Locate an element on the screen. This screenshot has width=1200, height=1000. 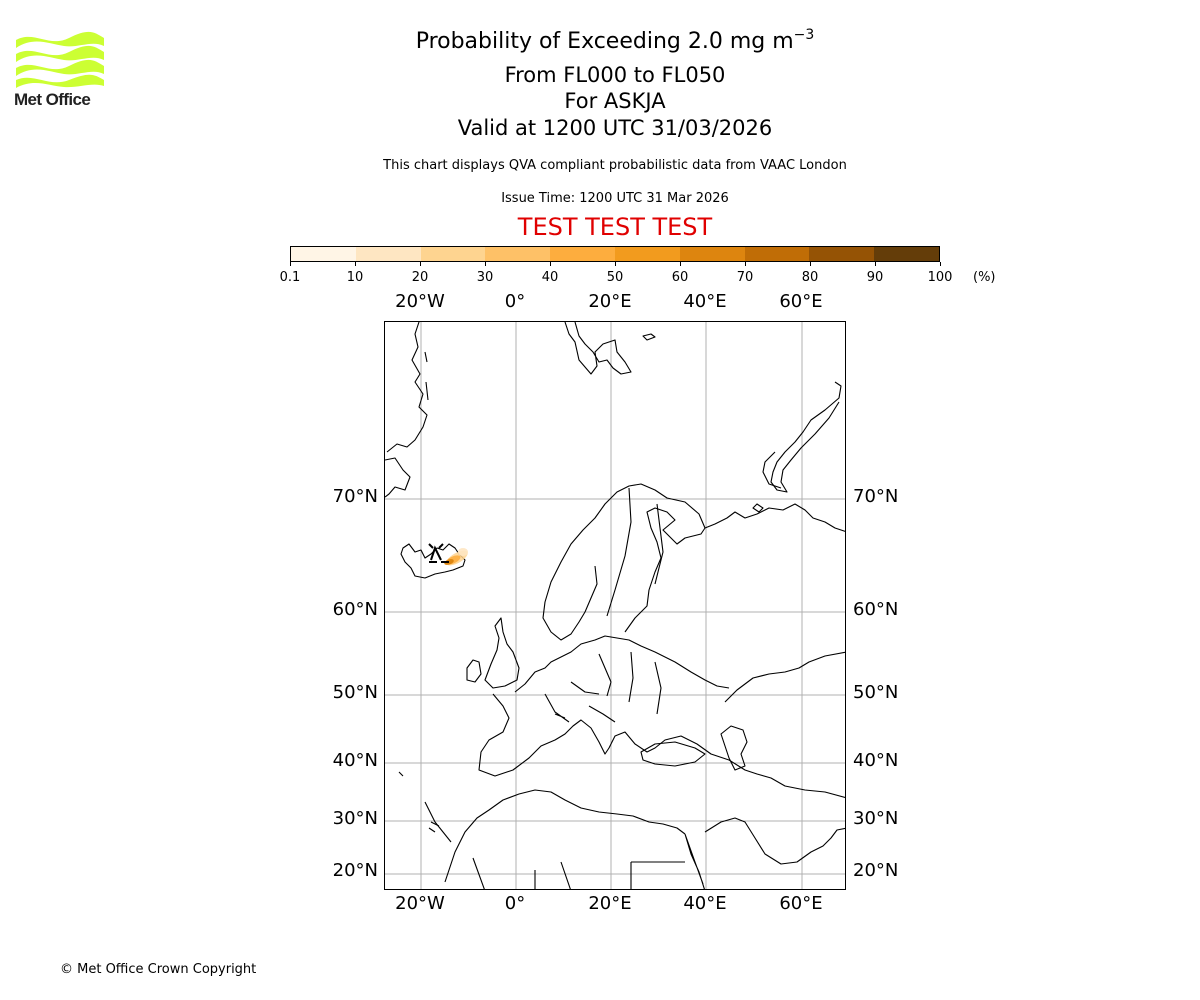
colorbar-tick-label: 80 is located at coordinates (810, 277).